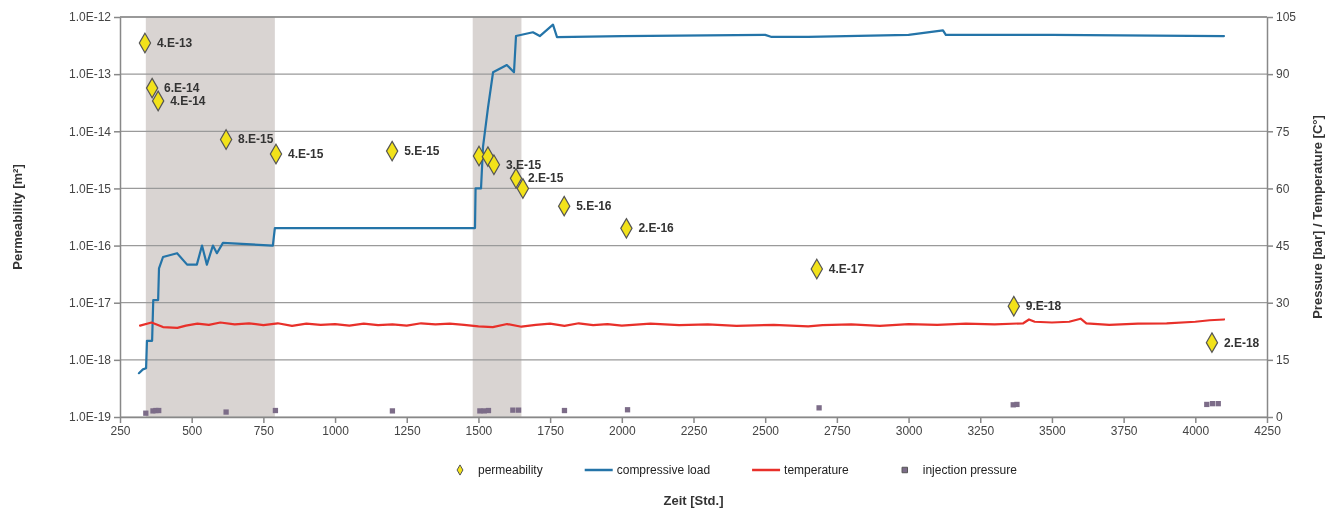 The image size is (1339, 513). I want to click on y2-tick-label: 75, so click(1283, 131).